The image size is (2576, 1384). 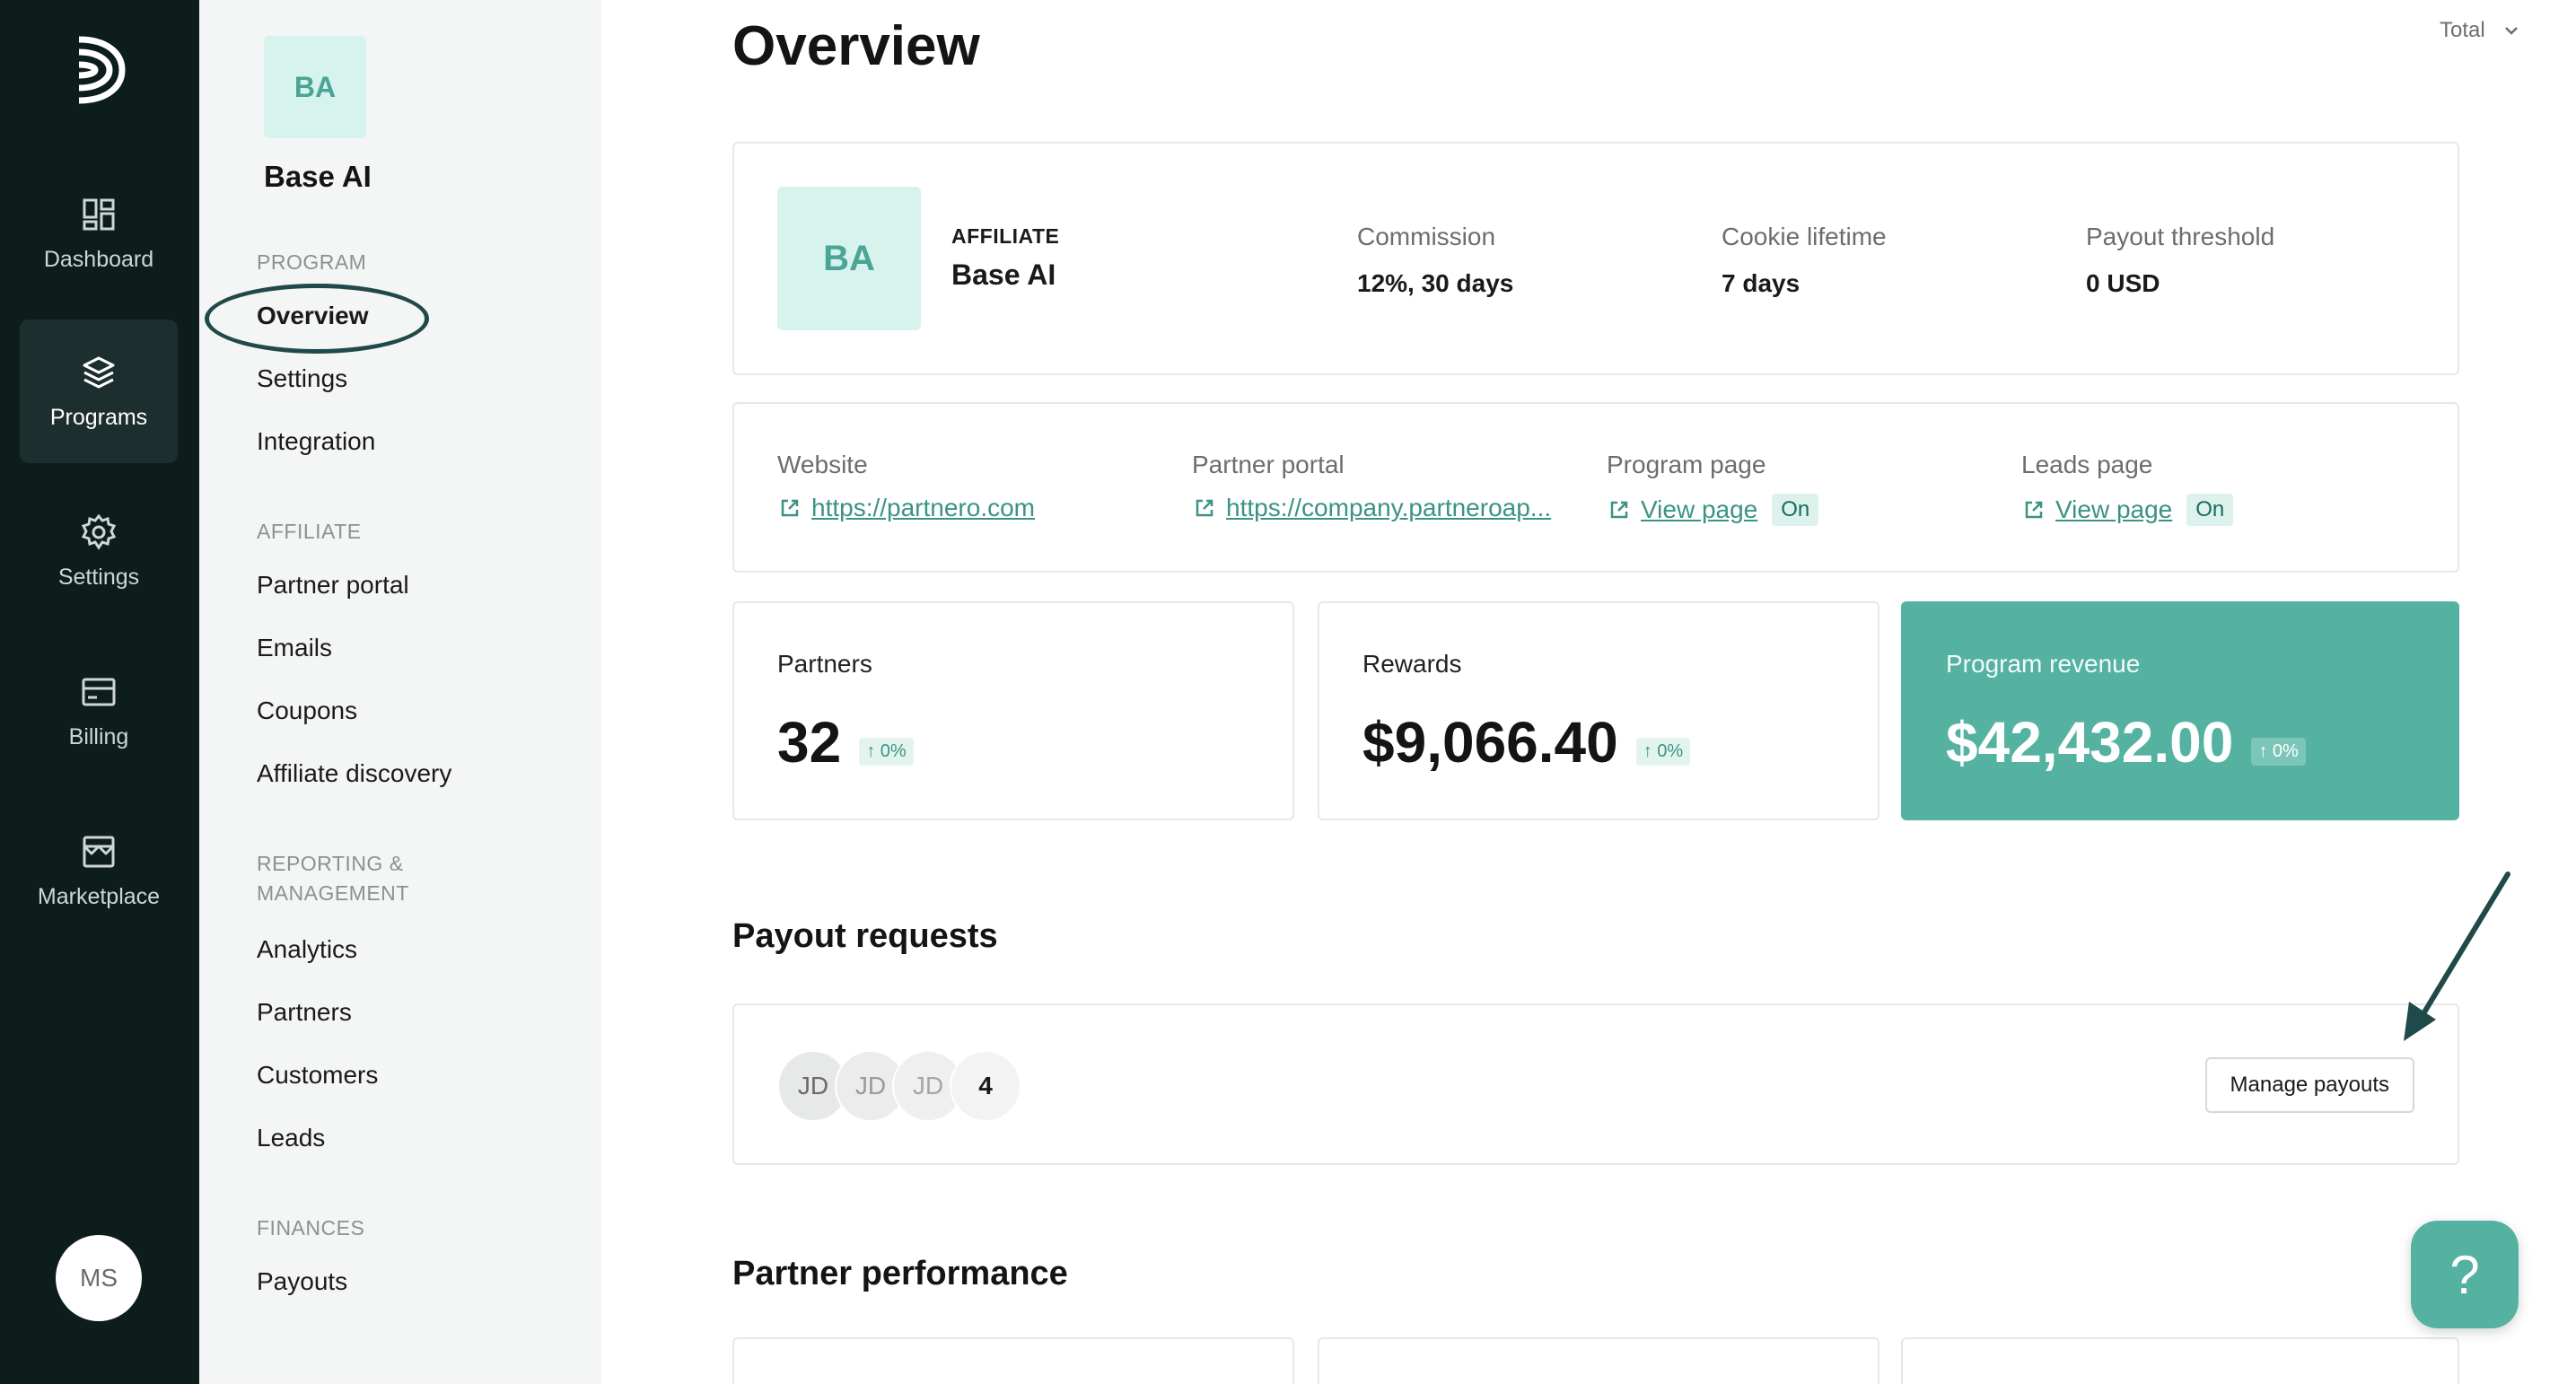 I want to click on program-page-status-badge: On, so click(x=1795, y=510).